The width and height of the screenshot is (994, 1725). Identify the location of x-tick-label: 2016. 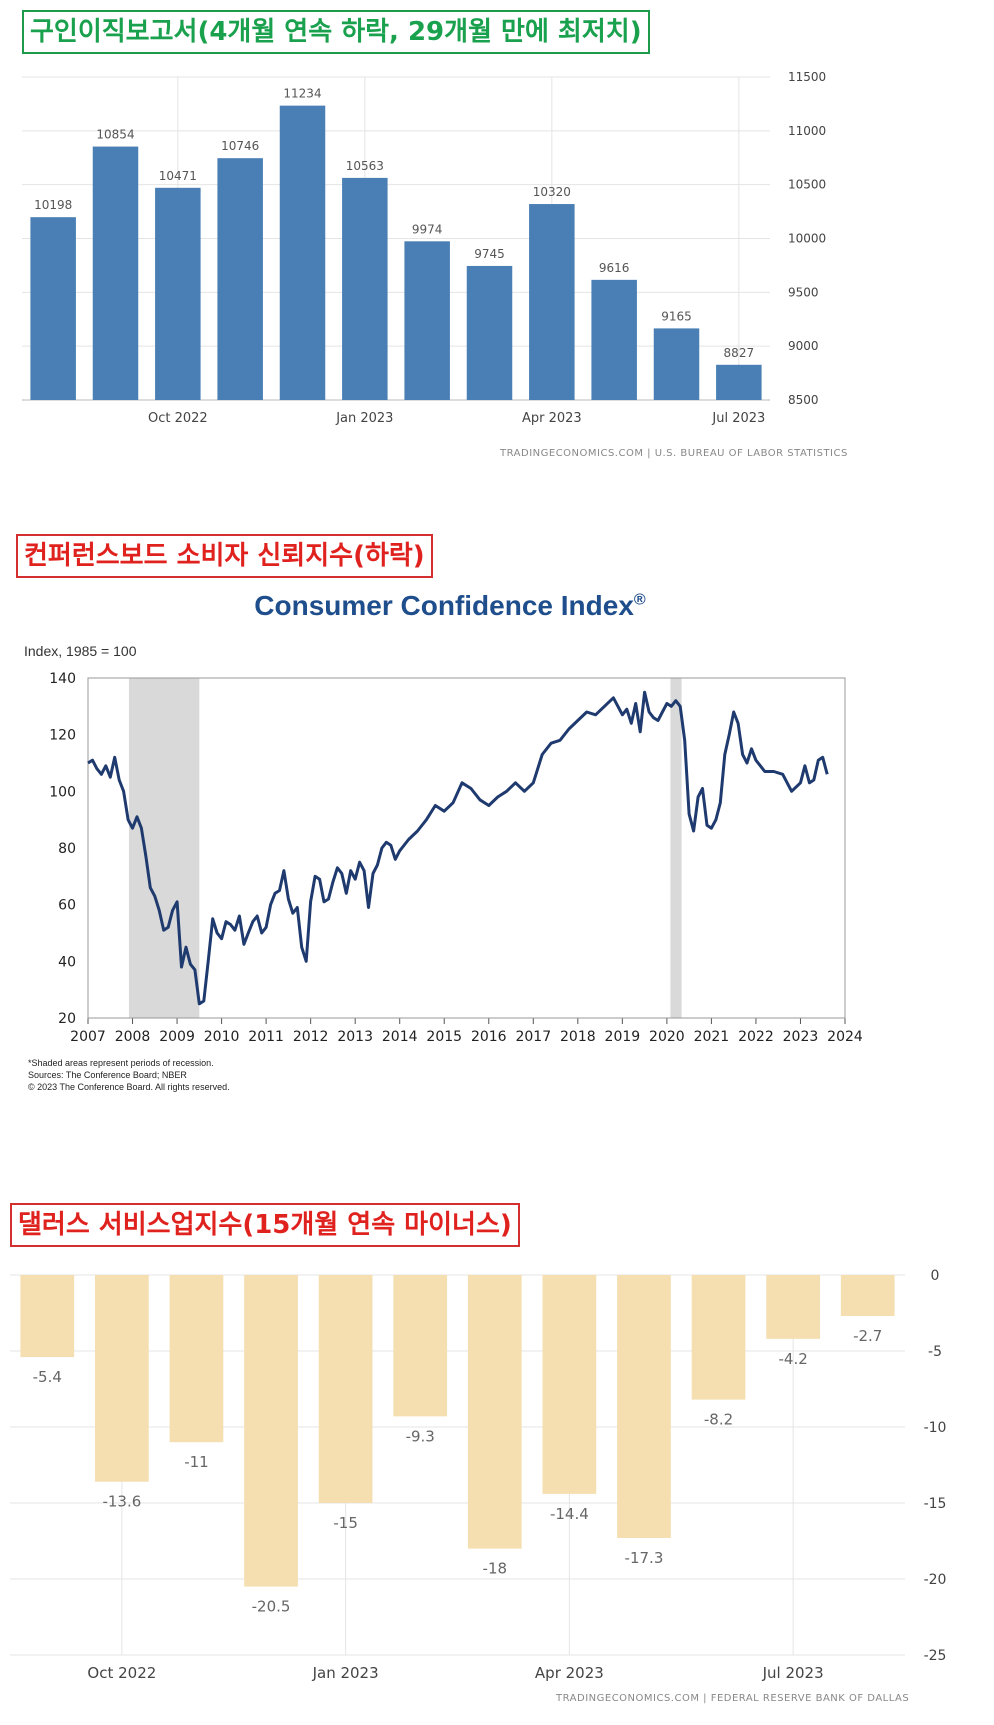
(489, 1037).